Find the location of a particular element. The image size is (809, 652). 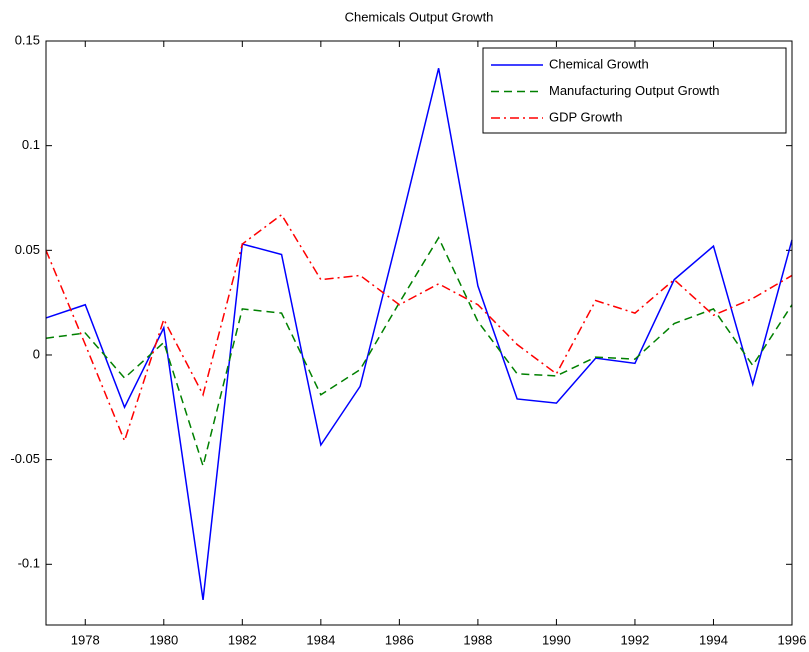

legend-box is located at coordinates (634, 90).